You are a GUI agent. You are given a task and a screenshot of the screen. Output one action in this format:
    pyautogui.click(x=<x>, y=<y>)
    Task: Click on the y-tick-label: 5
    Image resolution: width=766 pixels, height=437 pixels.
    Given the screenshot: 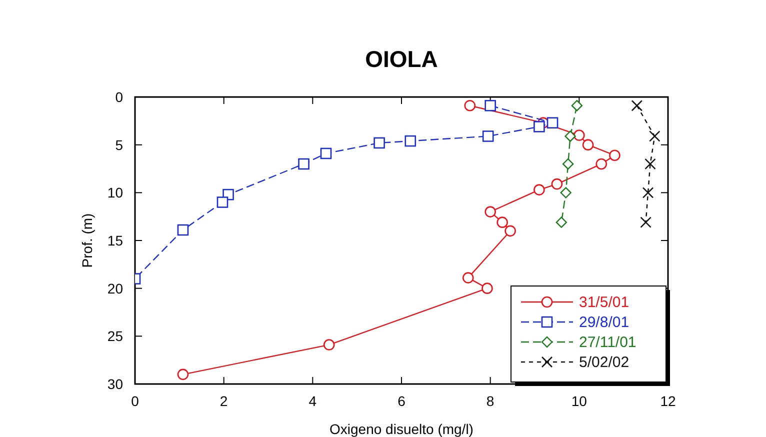 What is the action you would take?
    pyautogui.click(x=119, y=144)
    